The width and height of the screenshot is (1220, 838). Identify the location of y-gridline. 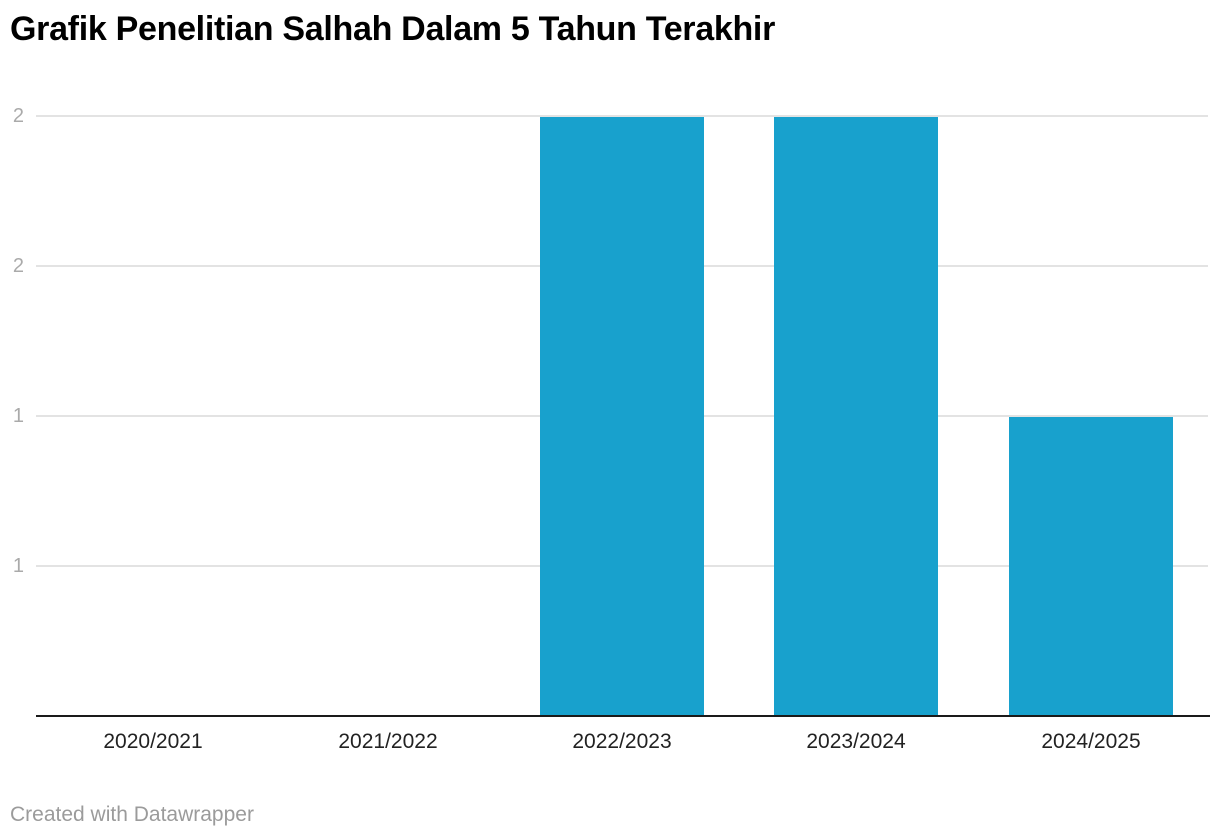
(622, 116).